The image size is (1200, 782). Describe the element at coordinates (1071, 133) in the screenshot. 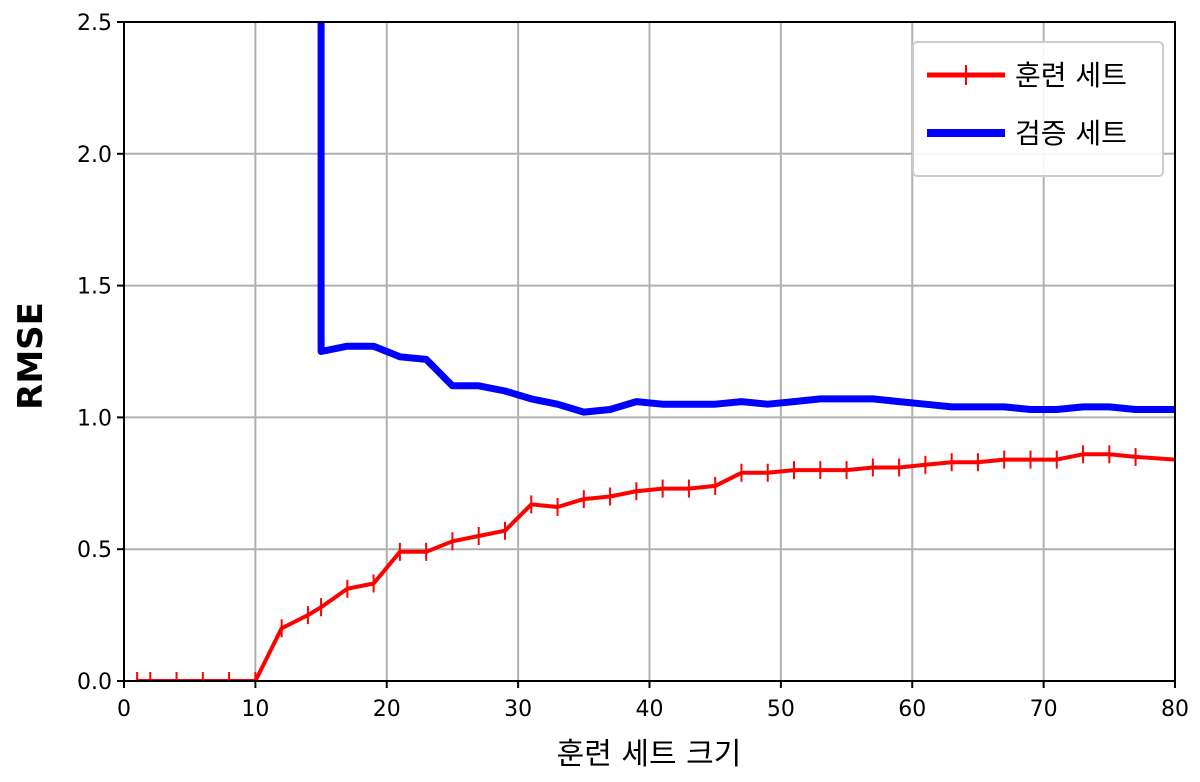

I see `legend-label-validation: 검증 세트` at that location.